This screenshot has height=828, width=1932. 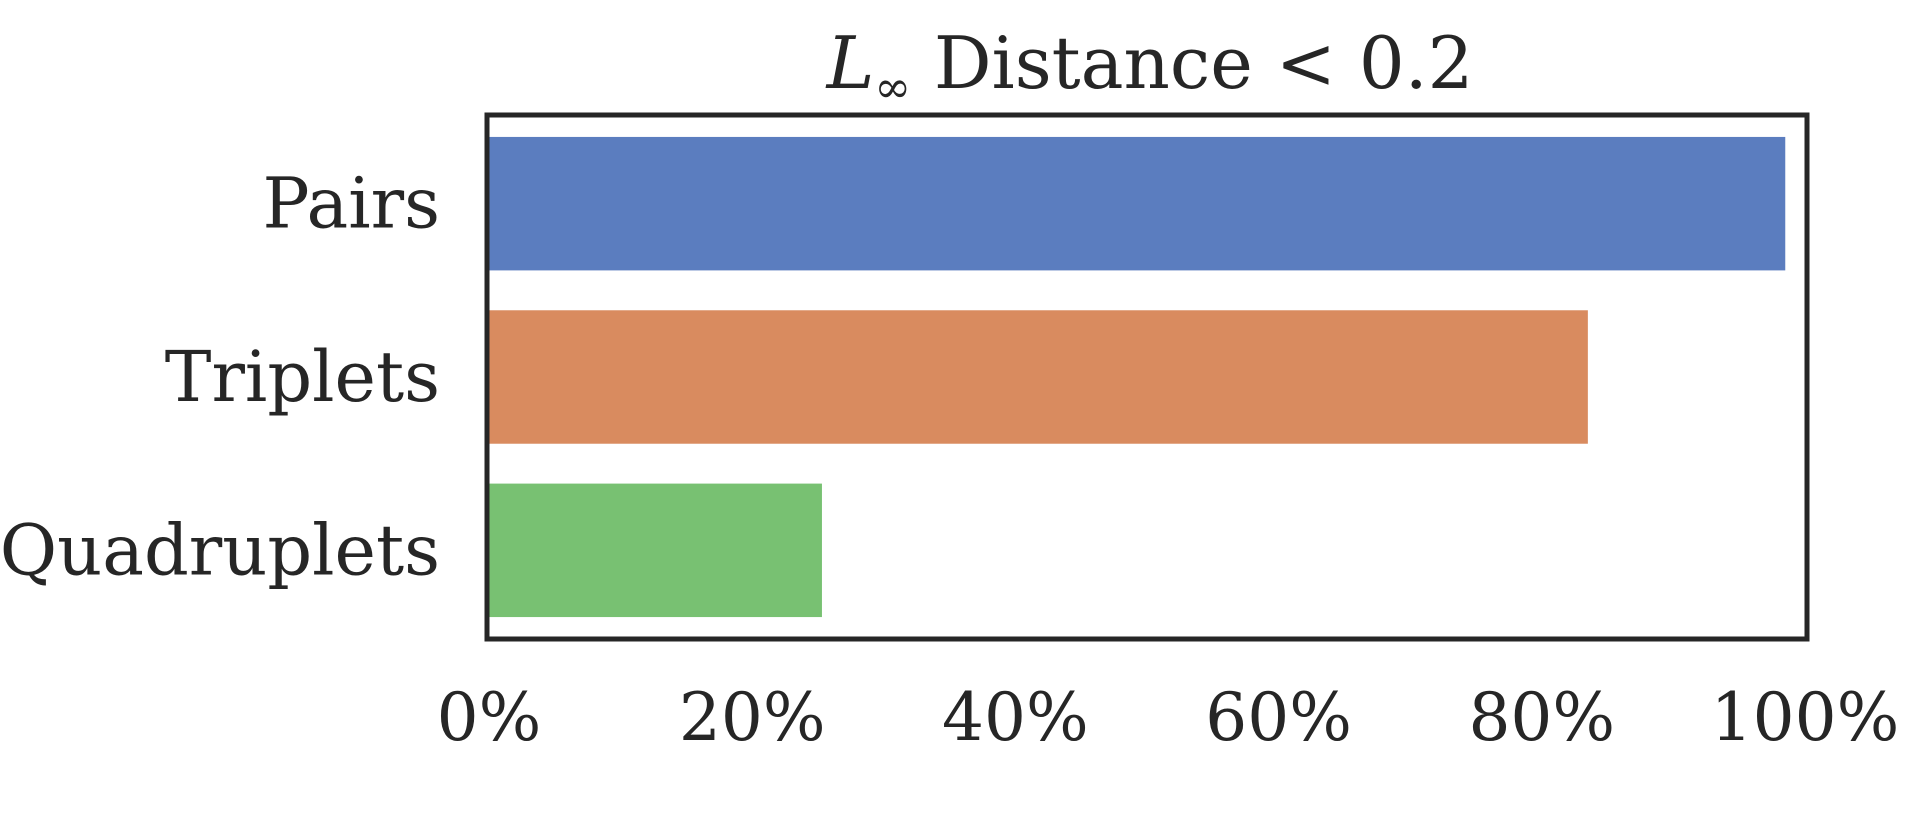 What do you see at coordinates (1192, 63) in the screenshot?
I see `chart-title-text: Distance < 0.2` at bounding box center [1192, 63].